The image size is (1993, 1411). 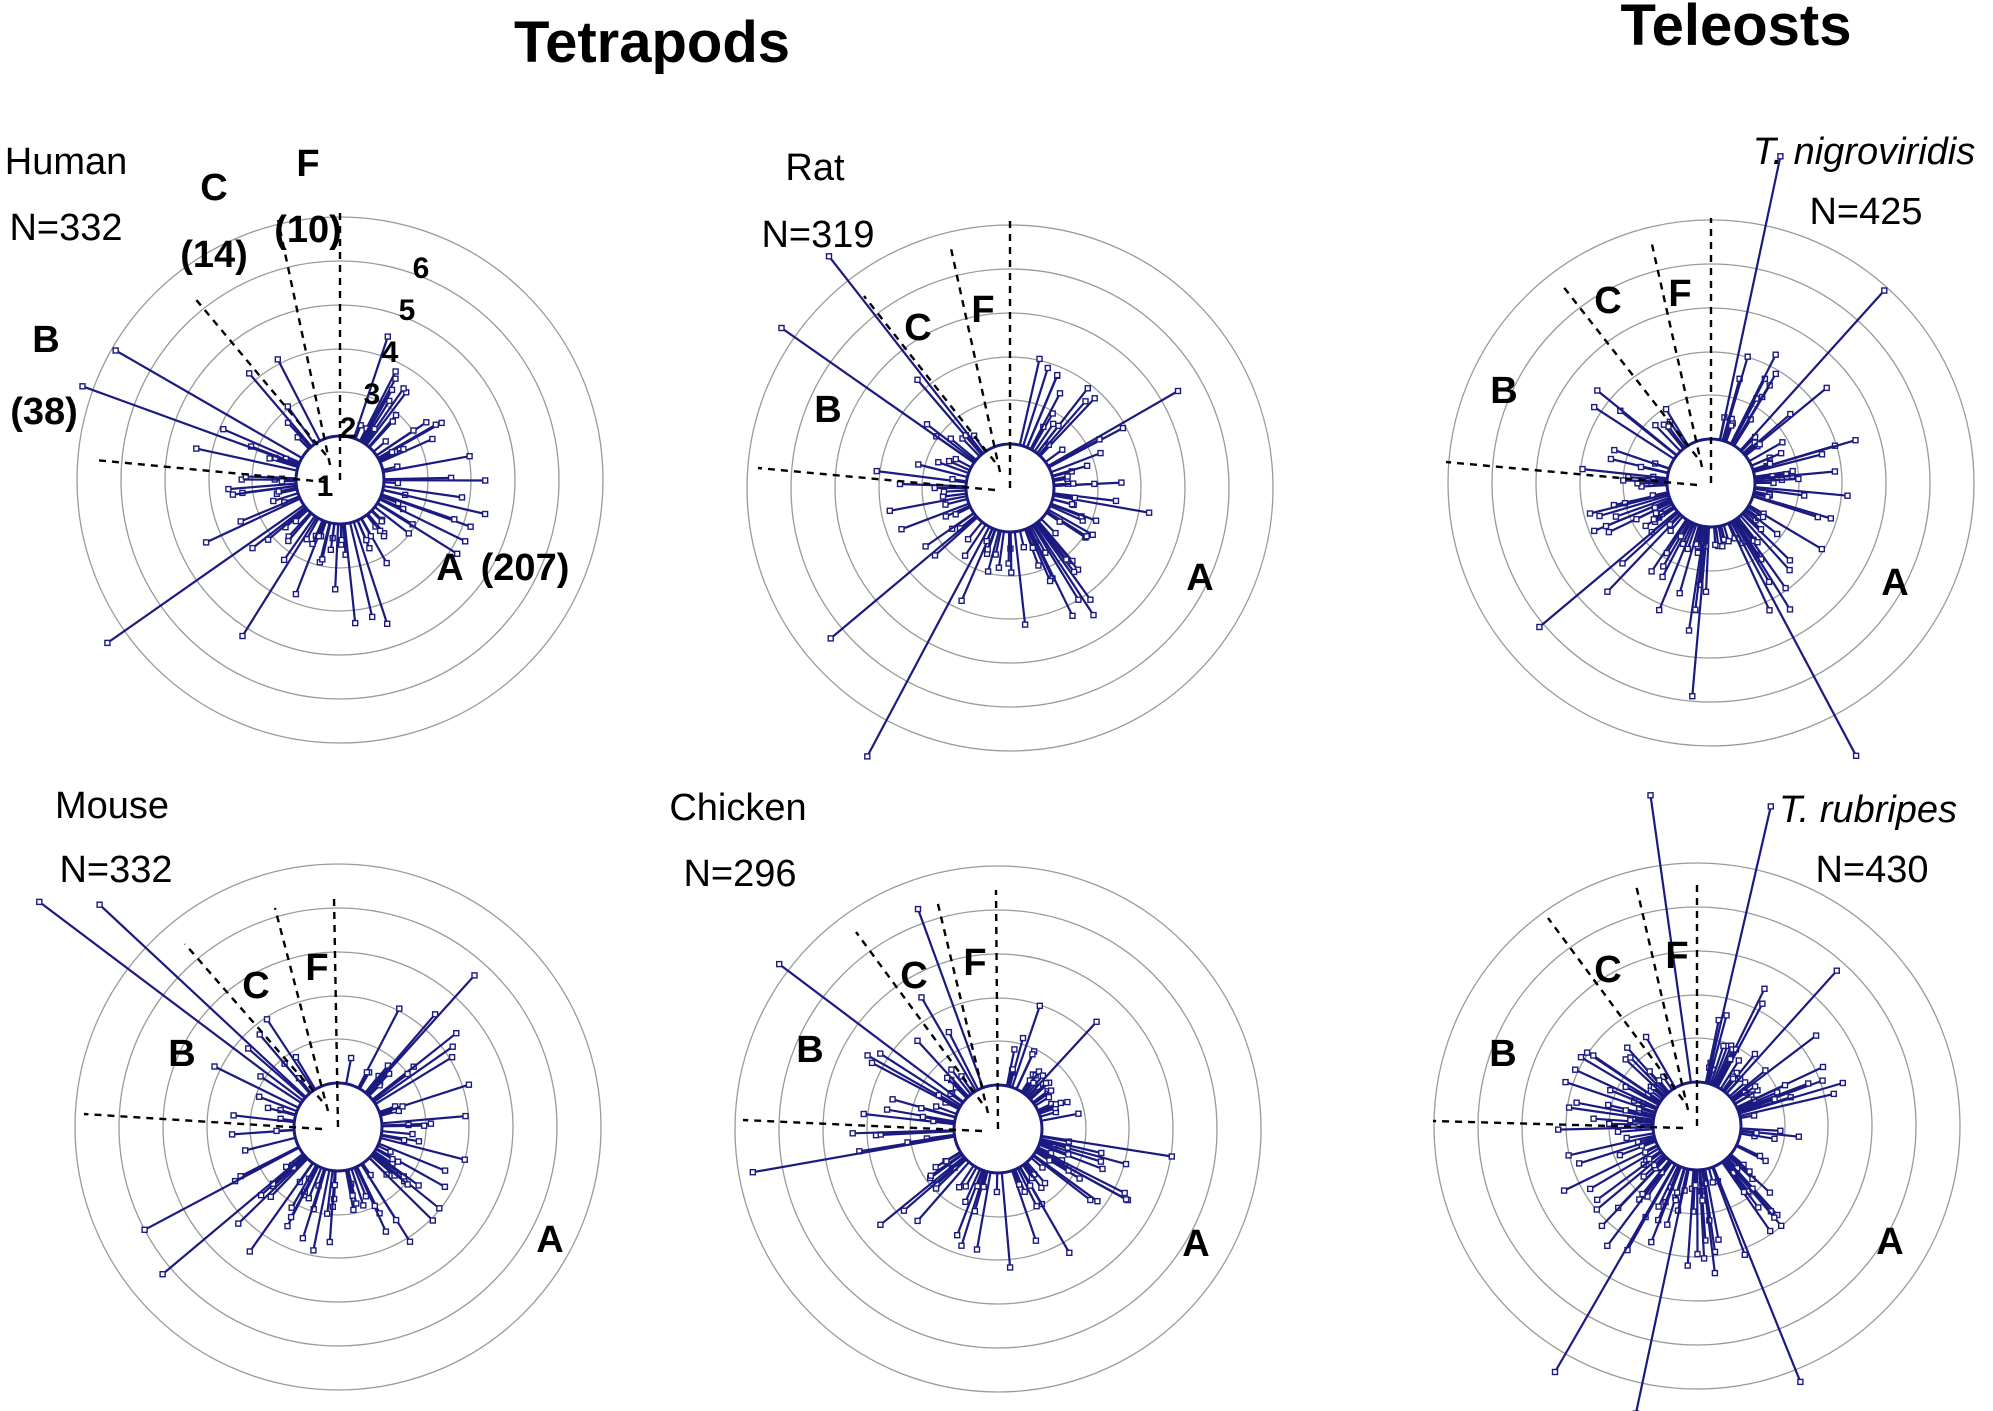 I want to click on sector-a-count: (207), so click(x=525, y=568).